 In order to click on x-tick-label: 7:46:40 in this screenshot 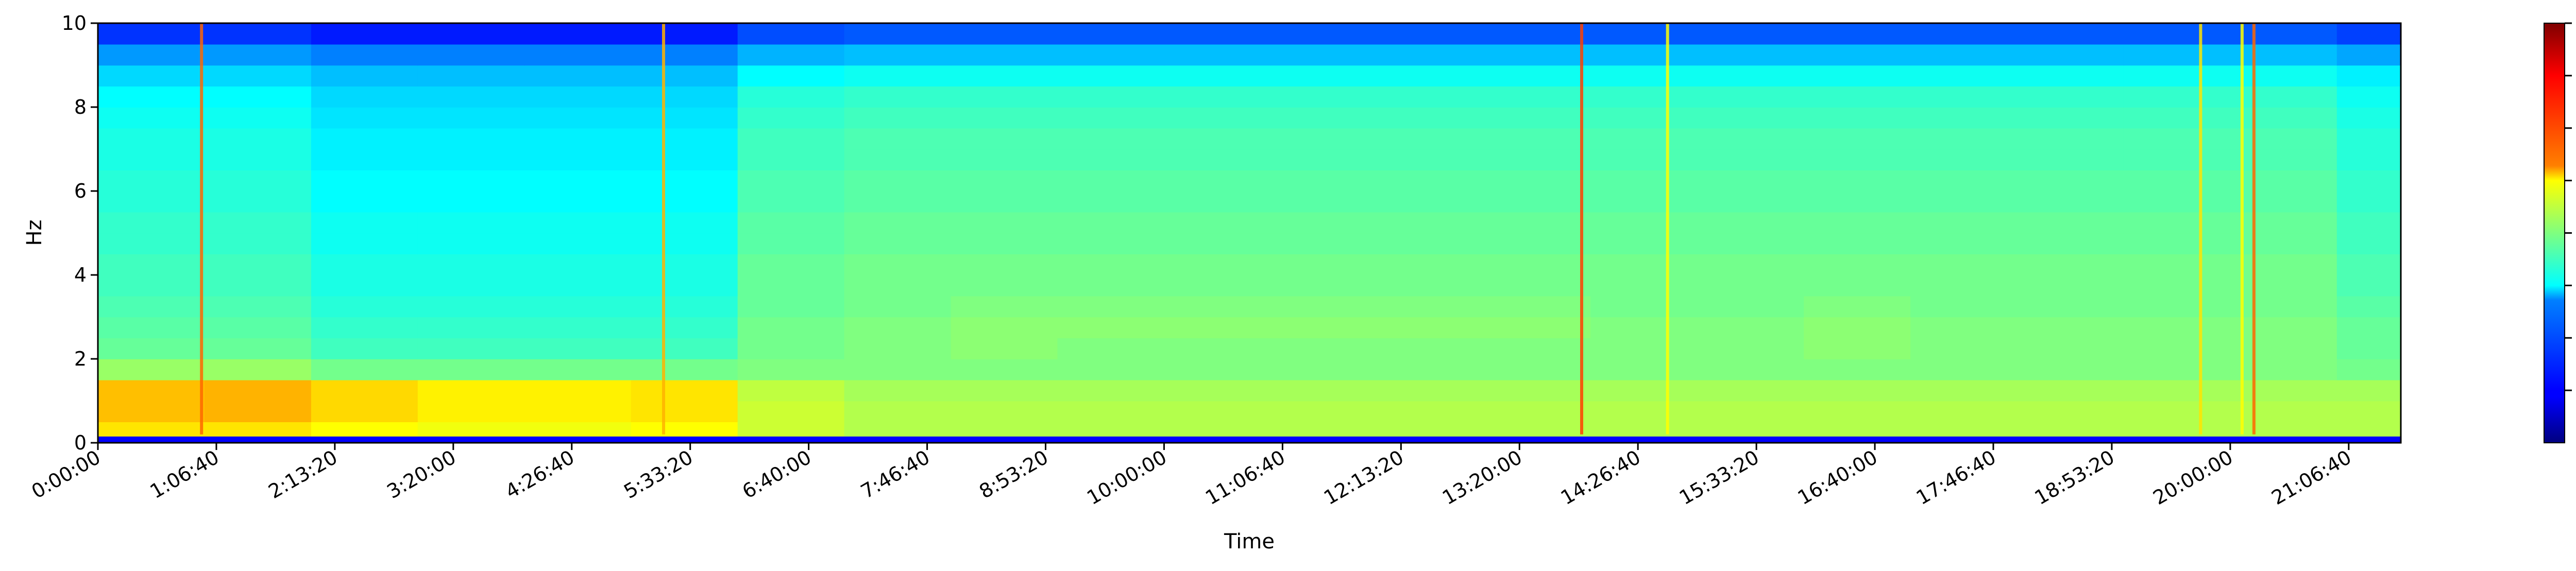, I will do `click(895, 474)`.